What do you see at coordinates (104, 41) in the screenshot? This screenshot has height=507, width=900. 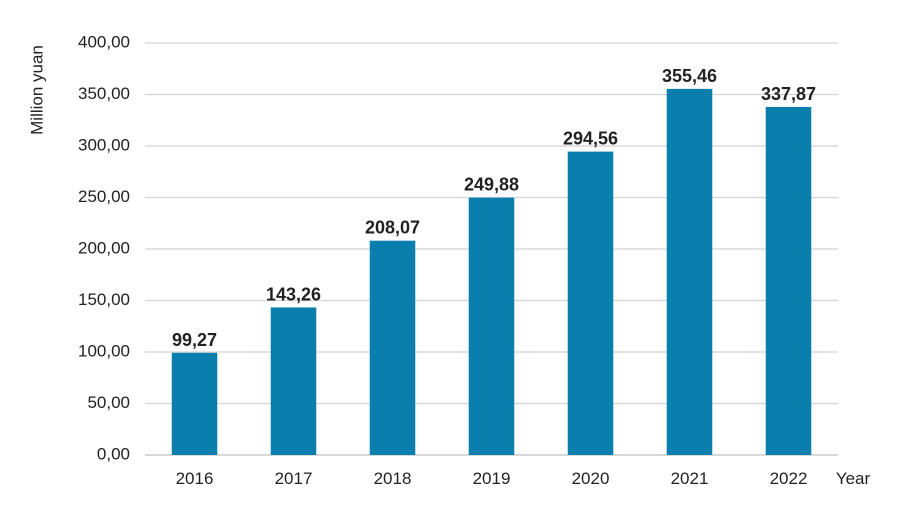 I see `y-tick-label: 400,00` at bounding box center [104, 41].